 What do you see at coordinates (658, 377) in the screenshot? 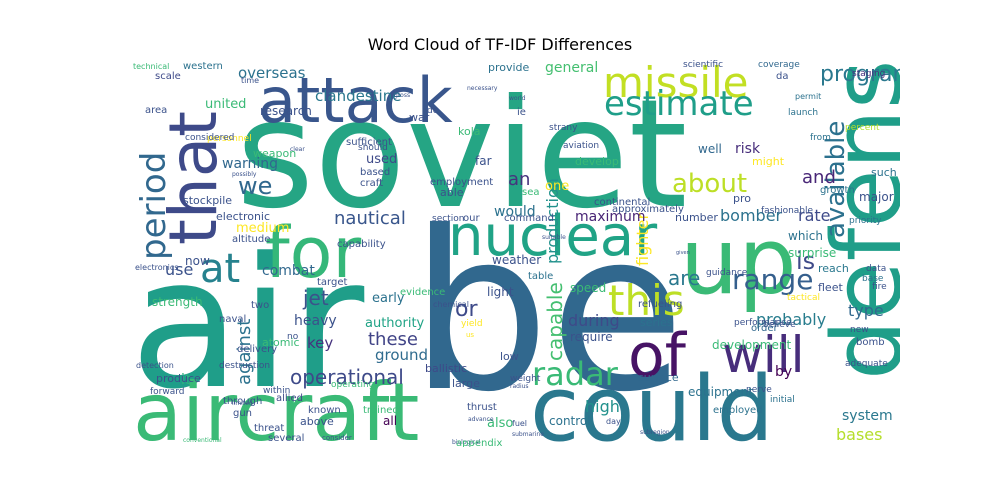
I see `word-surface: surface` at bounding box center [658, 377].